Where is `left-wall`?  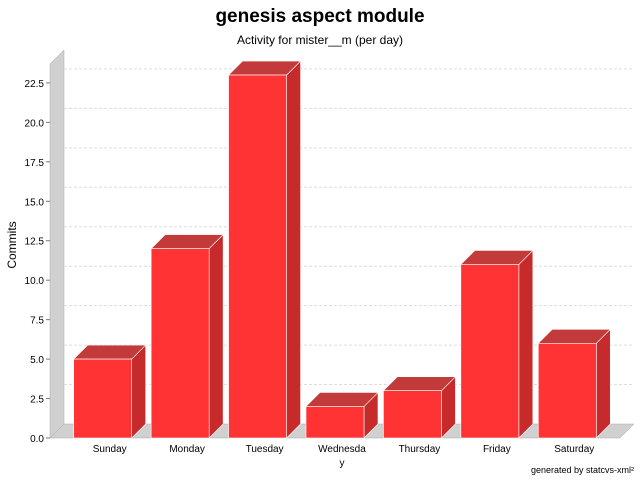 left-wall is located at coordinates (57, 244).